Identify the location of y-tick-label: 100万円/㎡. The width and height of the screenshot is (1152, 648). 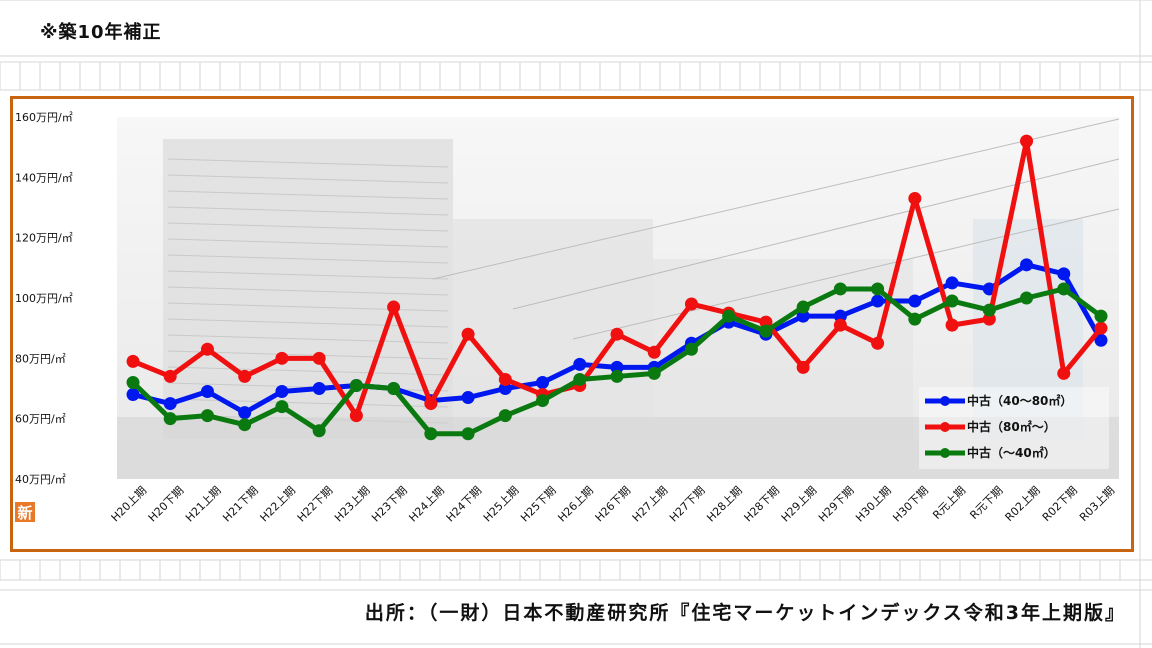
(44, 298).